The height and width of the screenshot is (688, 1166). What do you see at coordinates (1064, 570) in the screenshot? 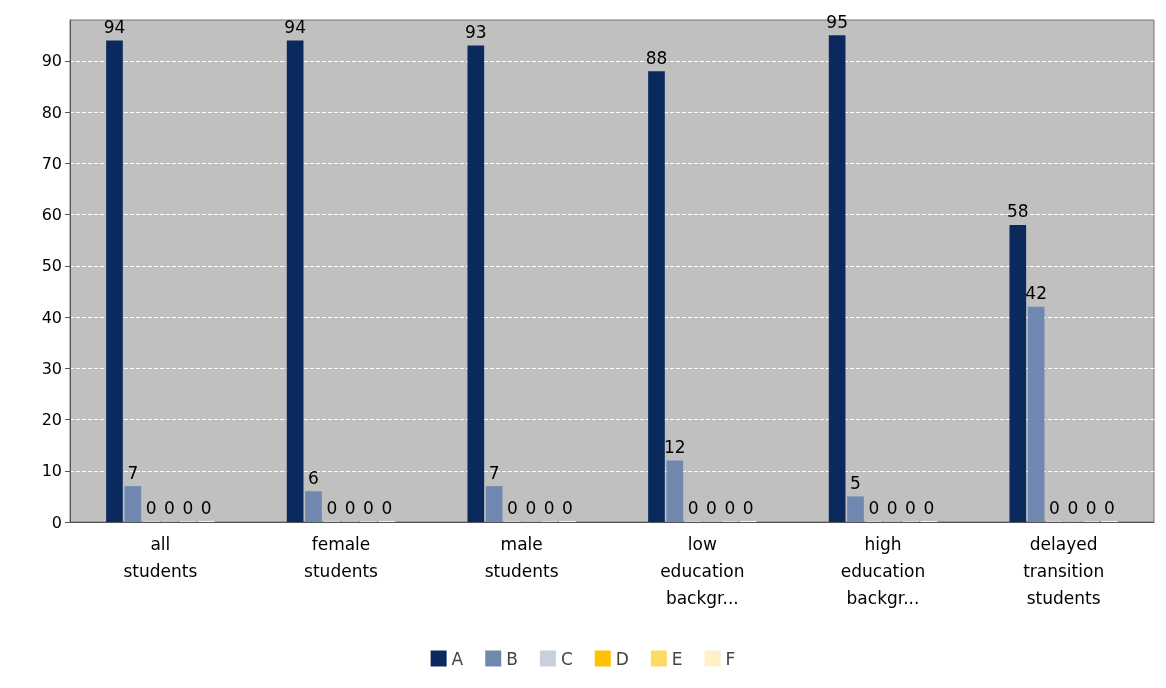
I see `x-tick-label: delayed transition students` at bounding box center [1064, 570].